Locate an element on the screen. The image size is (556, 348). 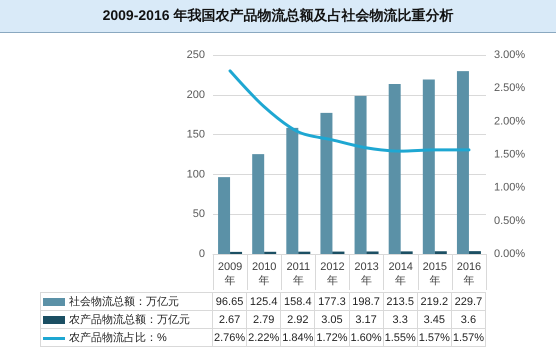
data-label: 1.60% is located at coordinates (366, 337).